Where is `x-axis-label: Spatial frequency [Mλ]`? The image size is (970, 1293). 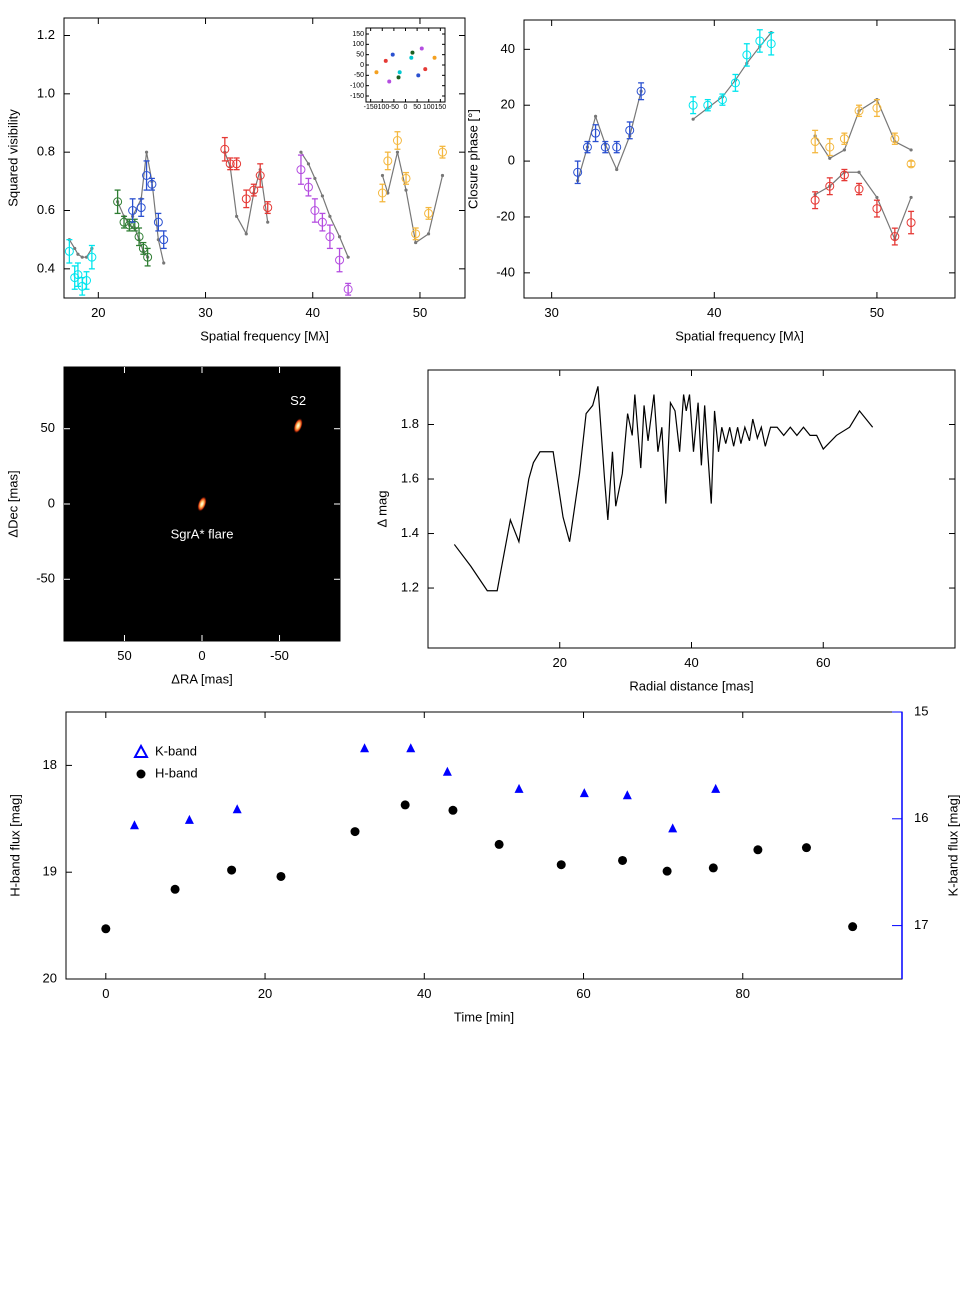
x-axis-label: Spatial frequency [Mλ] is located at coordinates (739, 335).